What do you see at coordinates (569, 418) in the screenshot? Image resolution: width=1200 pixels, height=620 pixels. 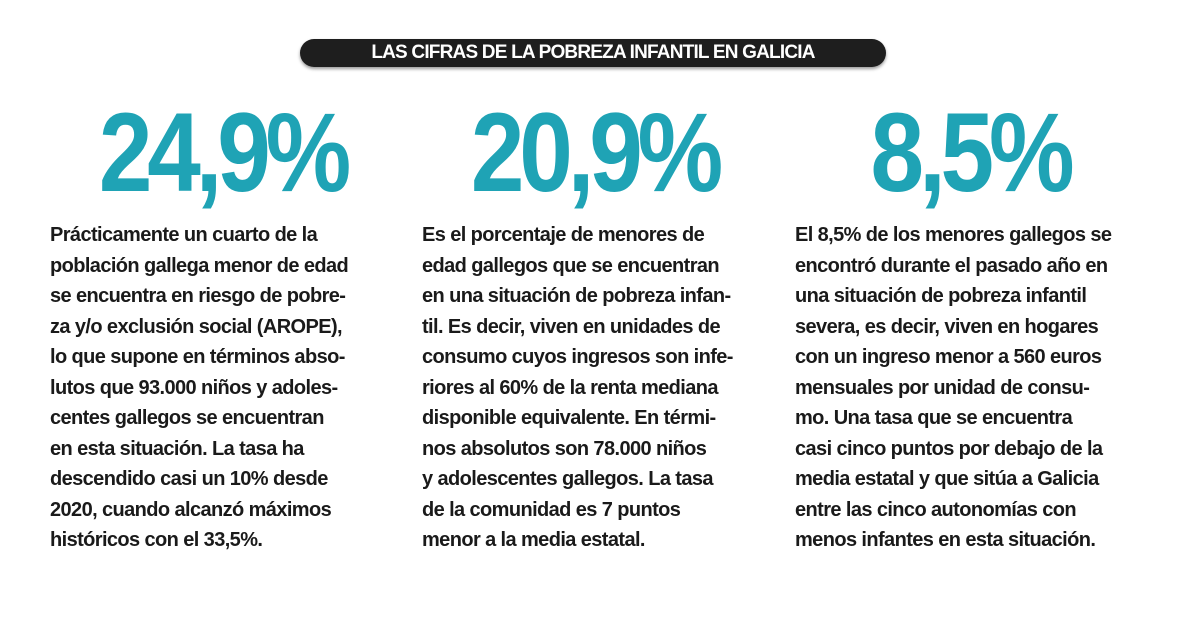 I see `text-line: disponible equivalente. En térmi-` at bounding box center [569, 418].